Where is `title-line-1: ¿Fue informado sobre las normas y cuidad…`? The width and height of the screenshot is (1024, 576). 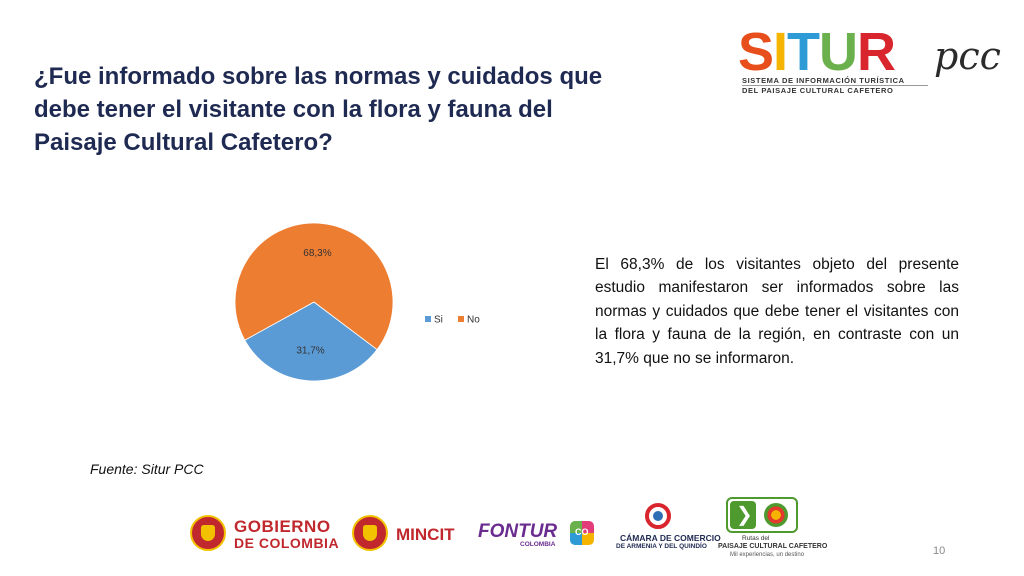 title-line-1: ¿Fue informado sobre las normas y cuidad… is located at coordinates (318, 76).